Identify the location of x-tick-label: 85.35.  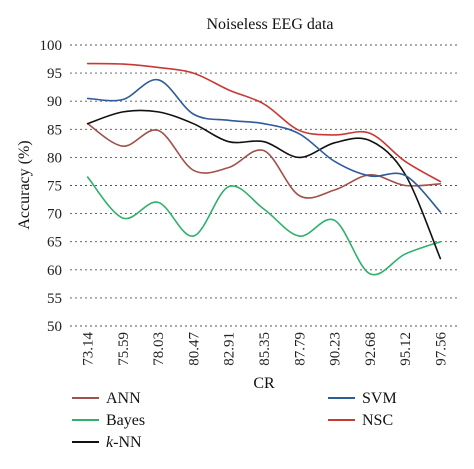
(265, 349).